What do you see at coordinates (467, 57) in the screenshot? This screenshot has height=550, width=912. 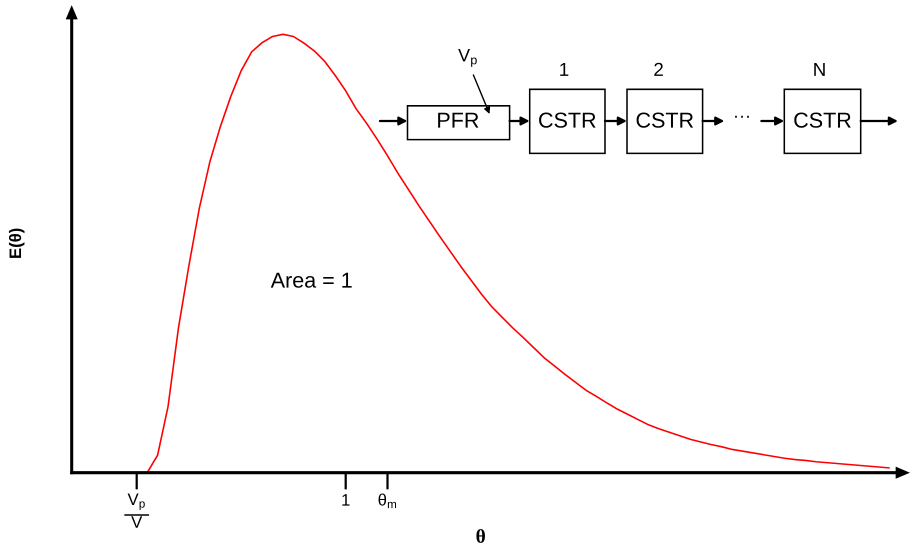 I see `annotation: V$_{p}$` at bounding box center [467, 57].